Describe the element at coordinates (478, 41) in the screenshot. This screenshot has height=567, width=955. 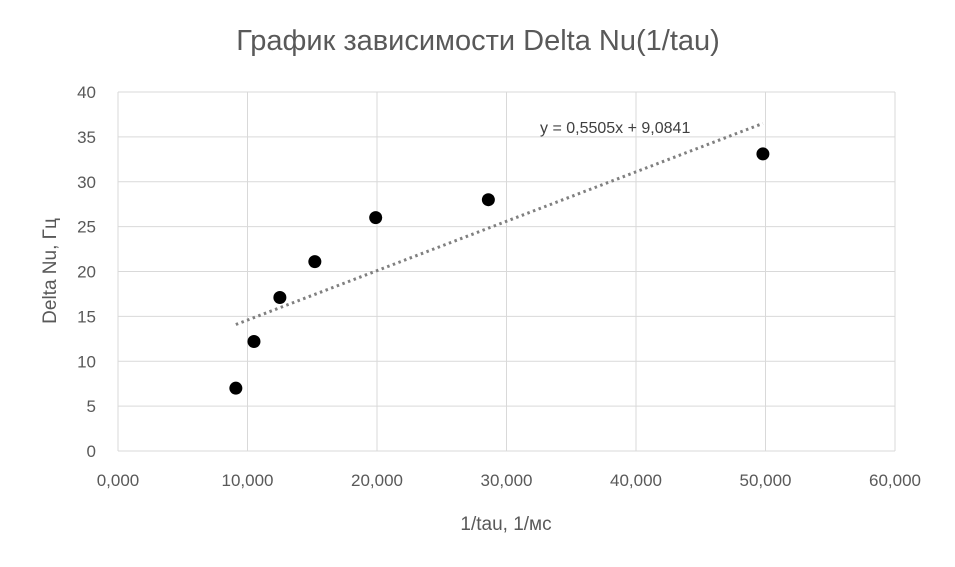
I see `chart-title: График зависимости Delta Nu(1/tau)` at that location.